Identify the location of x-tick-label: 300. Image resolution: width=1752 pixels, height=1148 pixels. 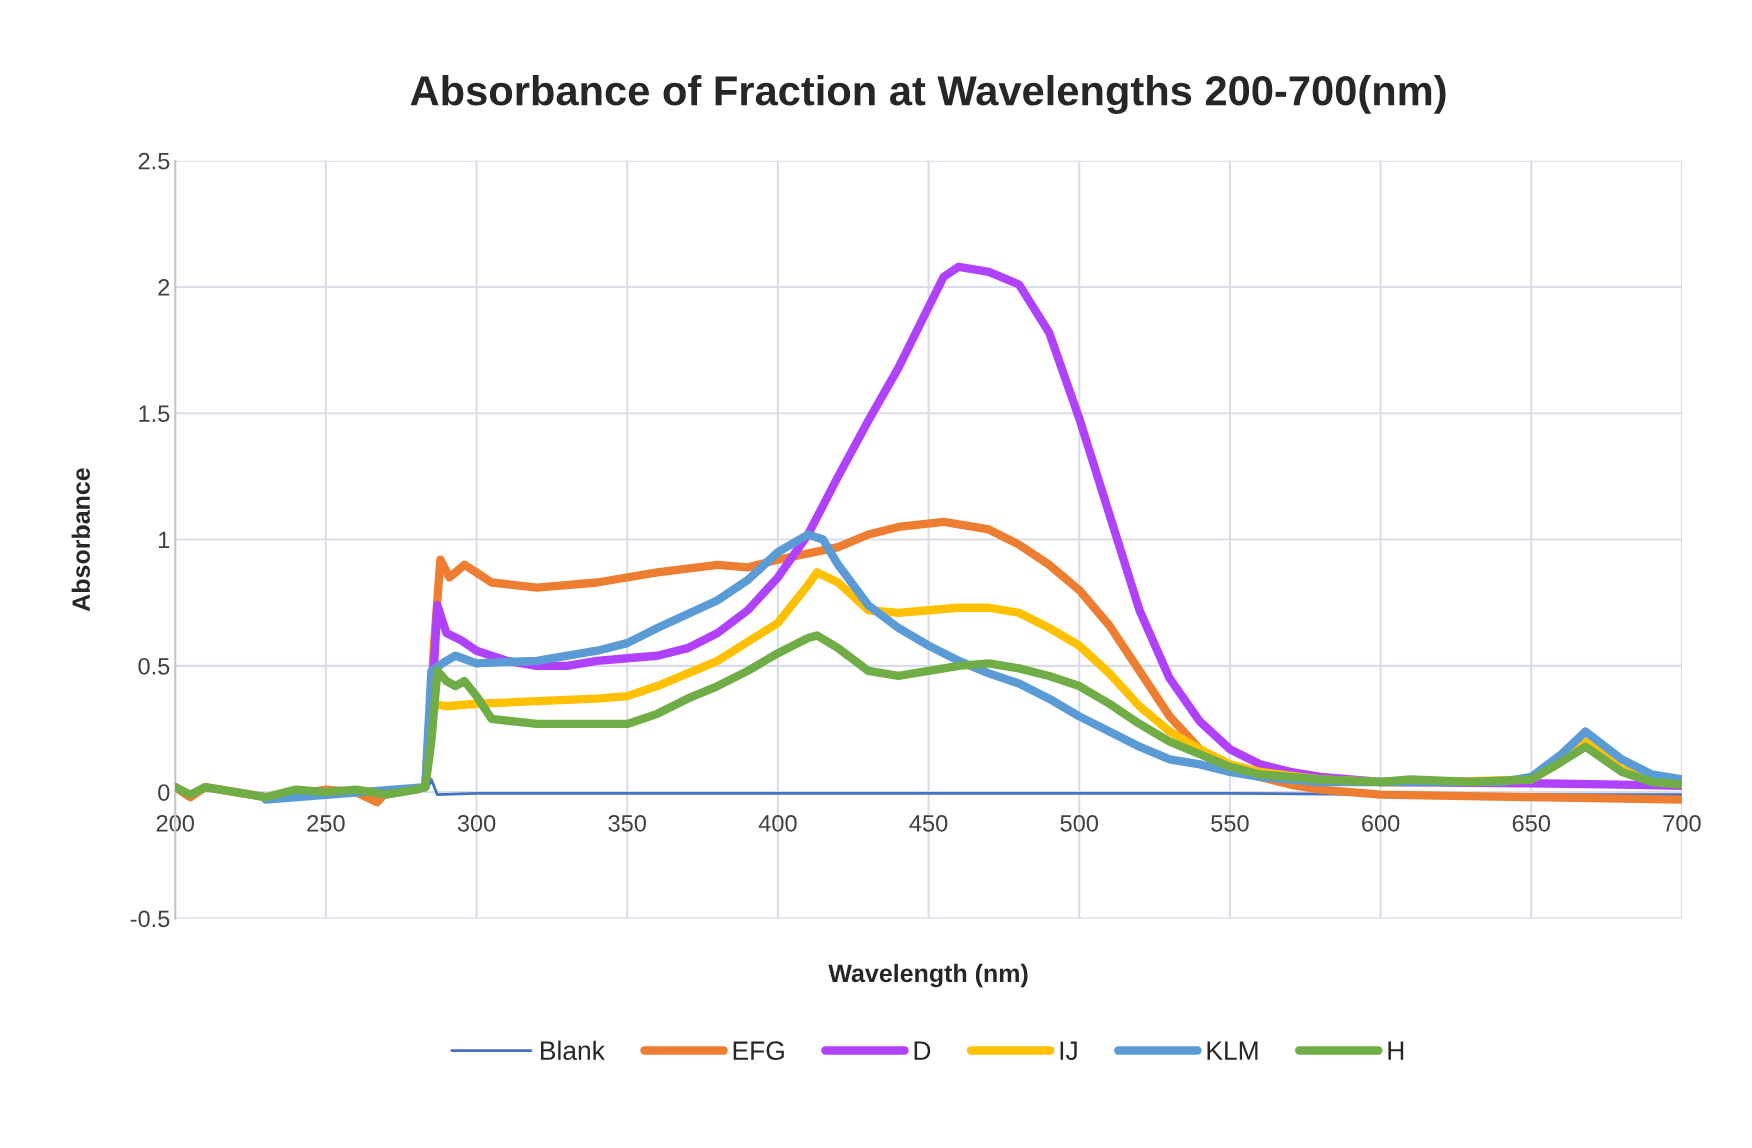
(476, 823).